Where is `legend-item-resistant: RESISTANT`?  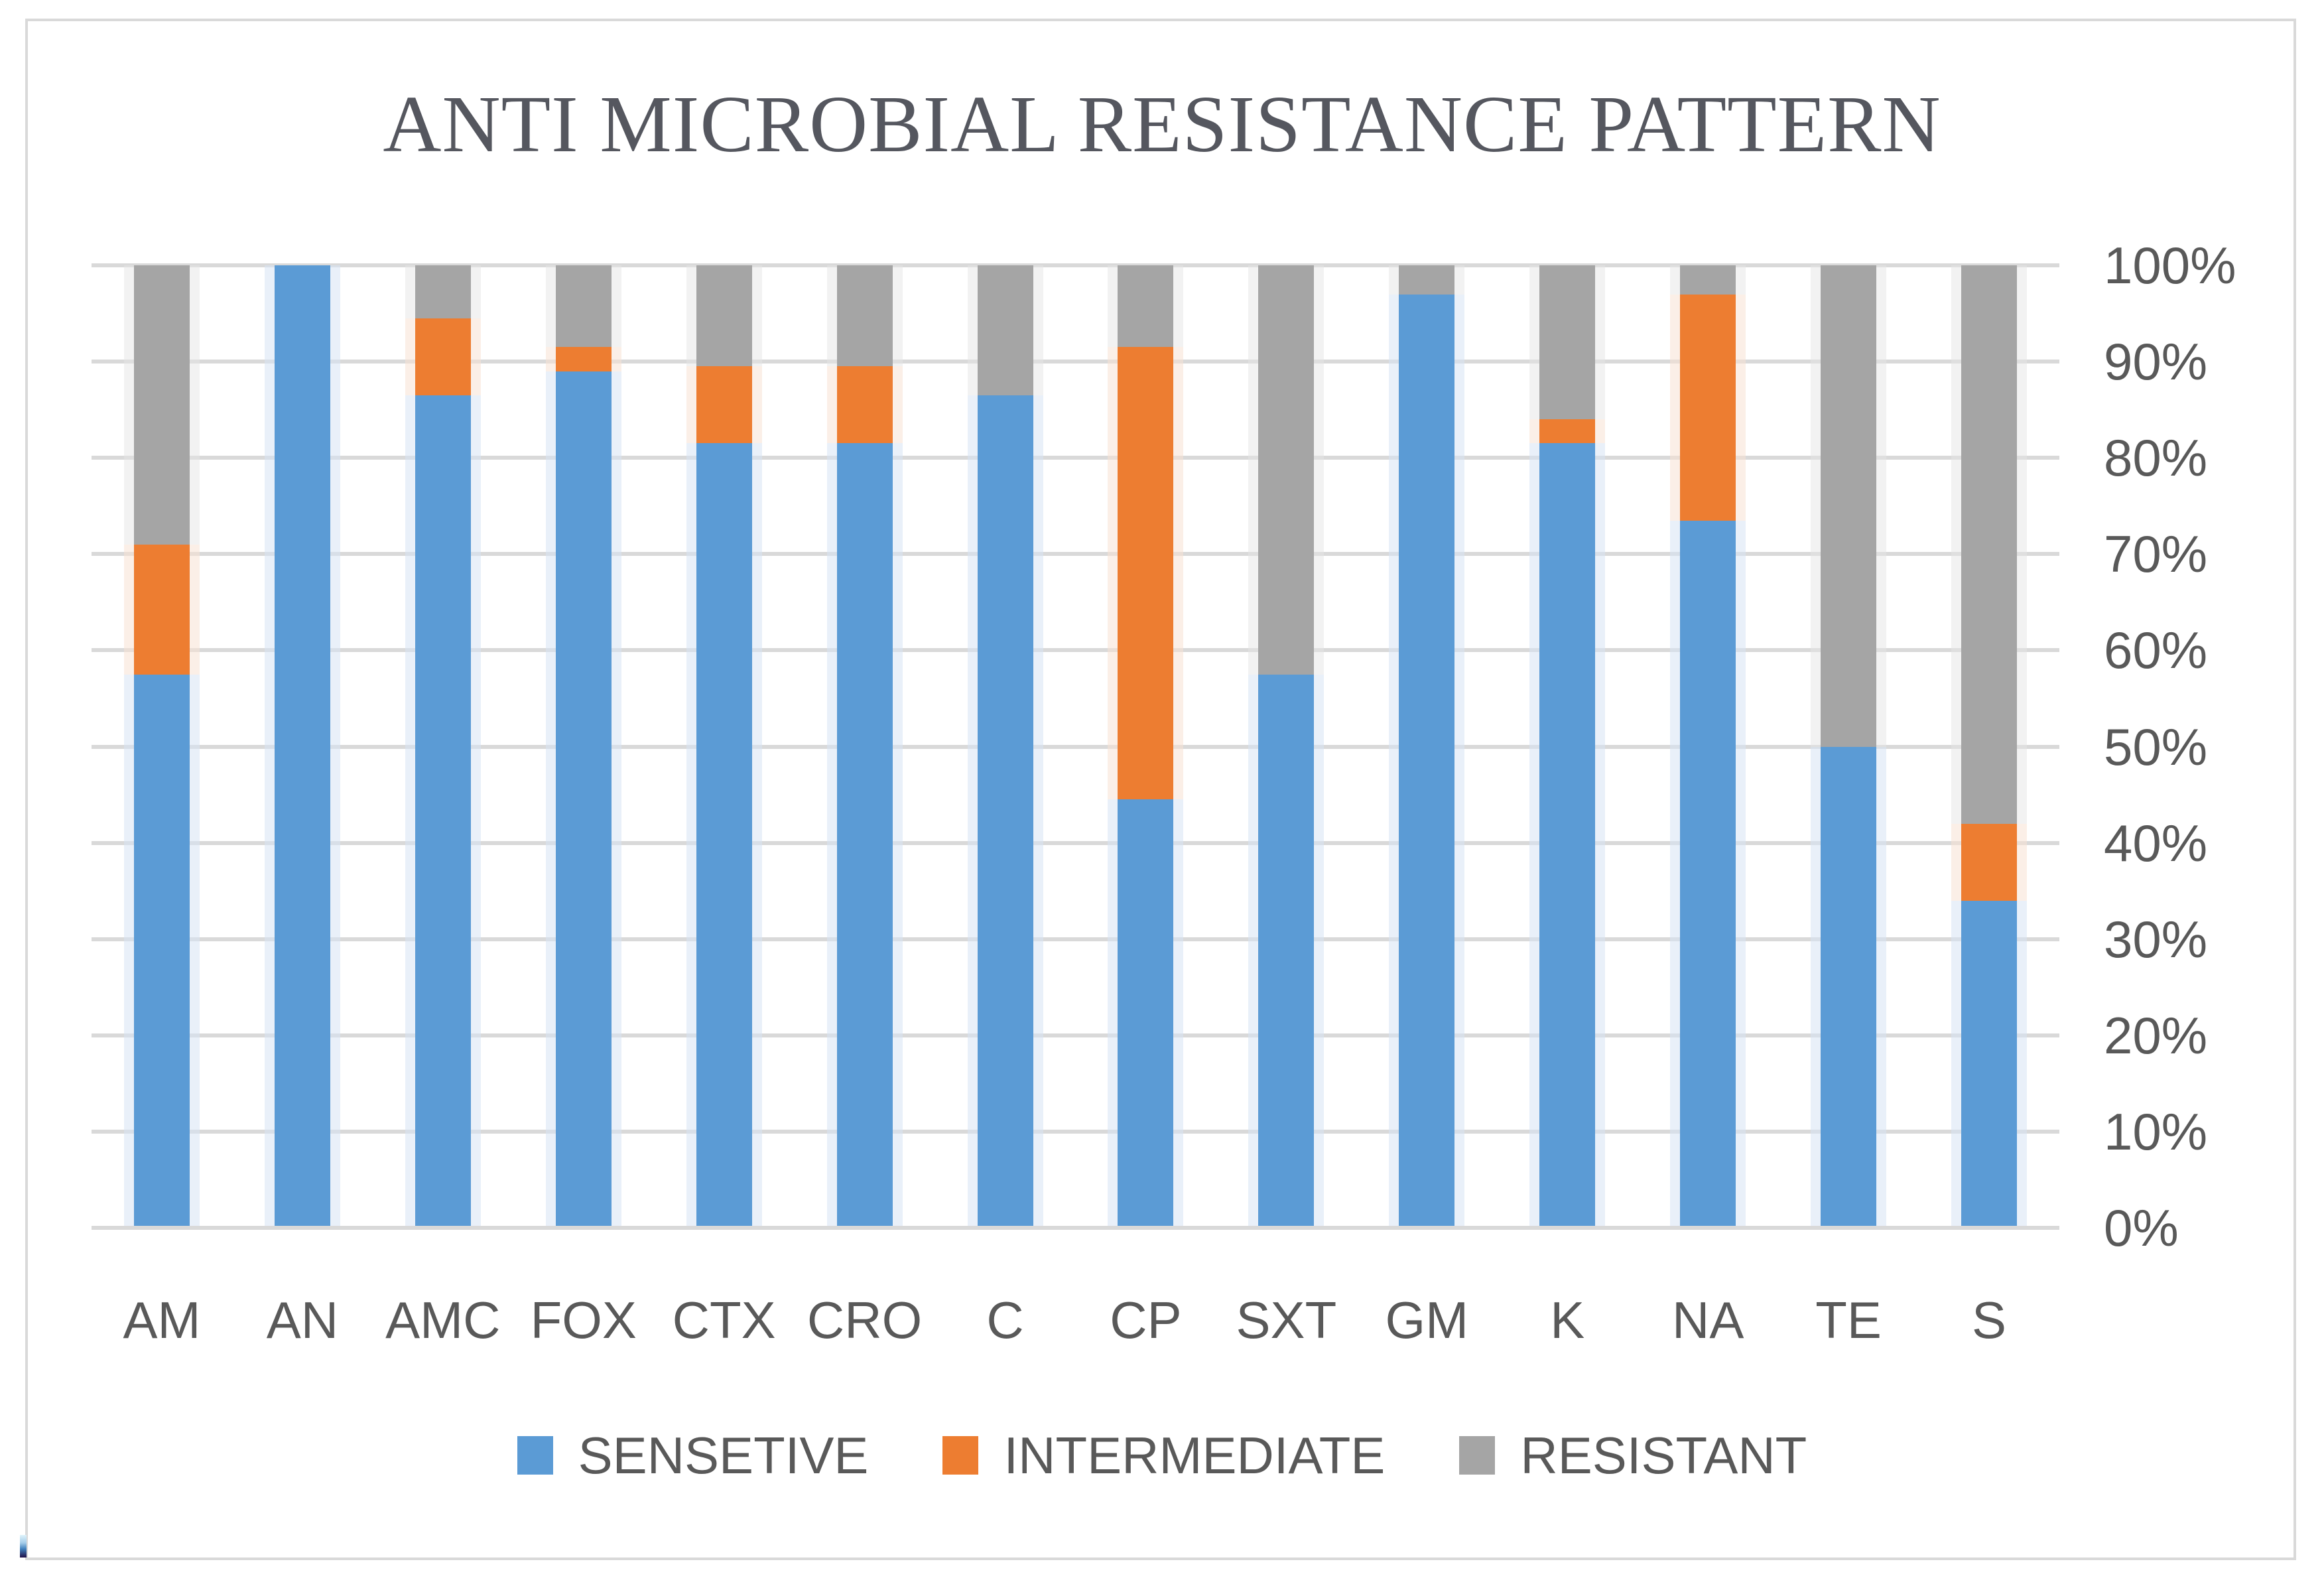 legend-item-resistant: RESISTANT is located at coordinates (1633, 1456).